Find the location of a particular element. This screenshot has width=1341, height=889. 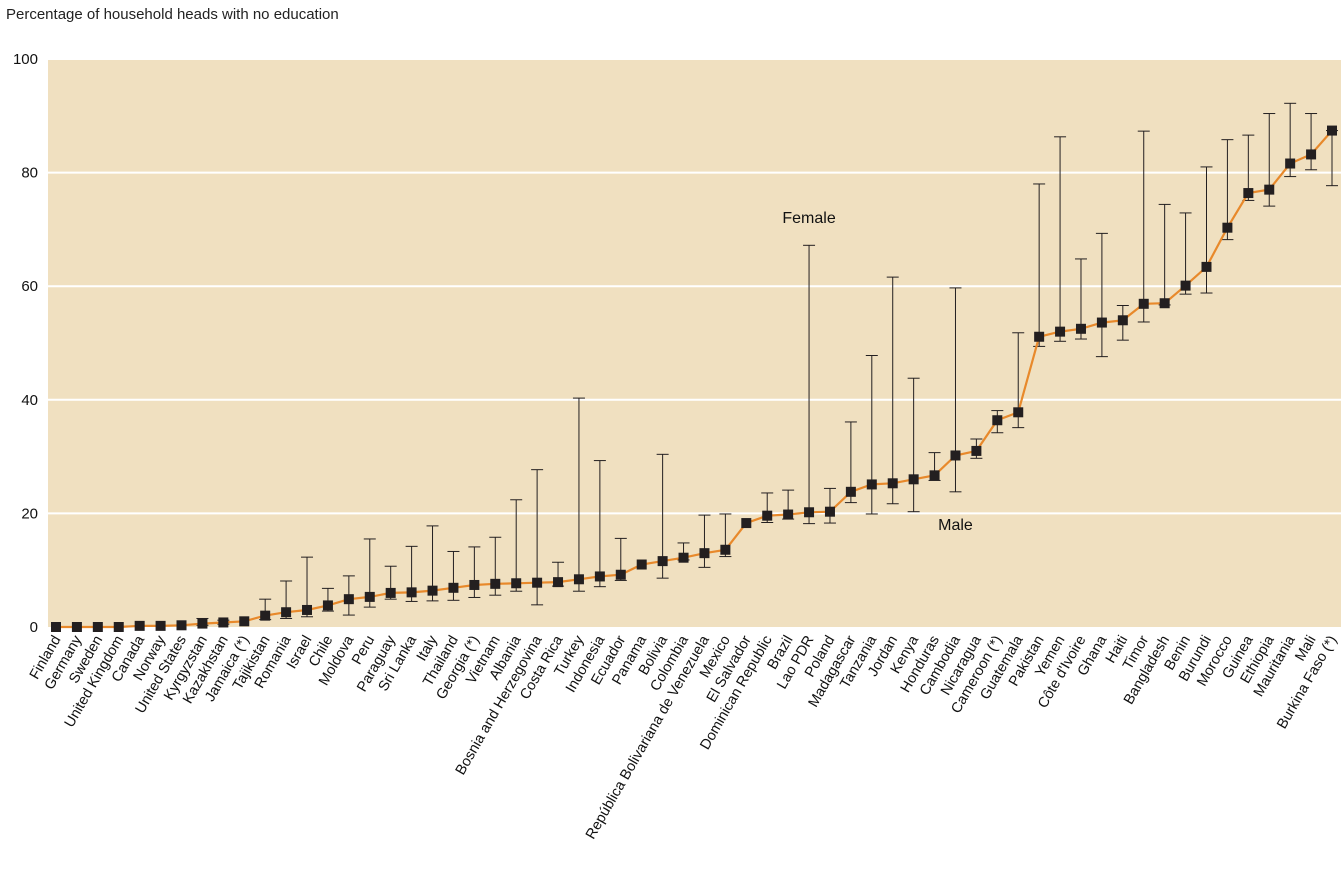

annotation-male: Male is located at coordinates (955, 525).